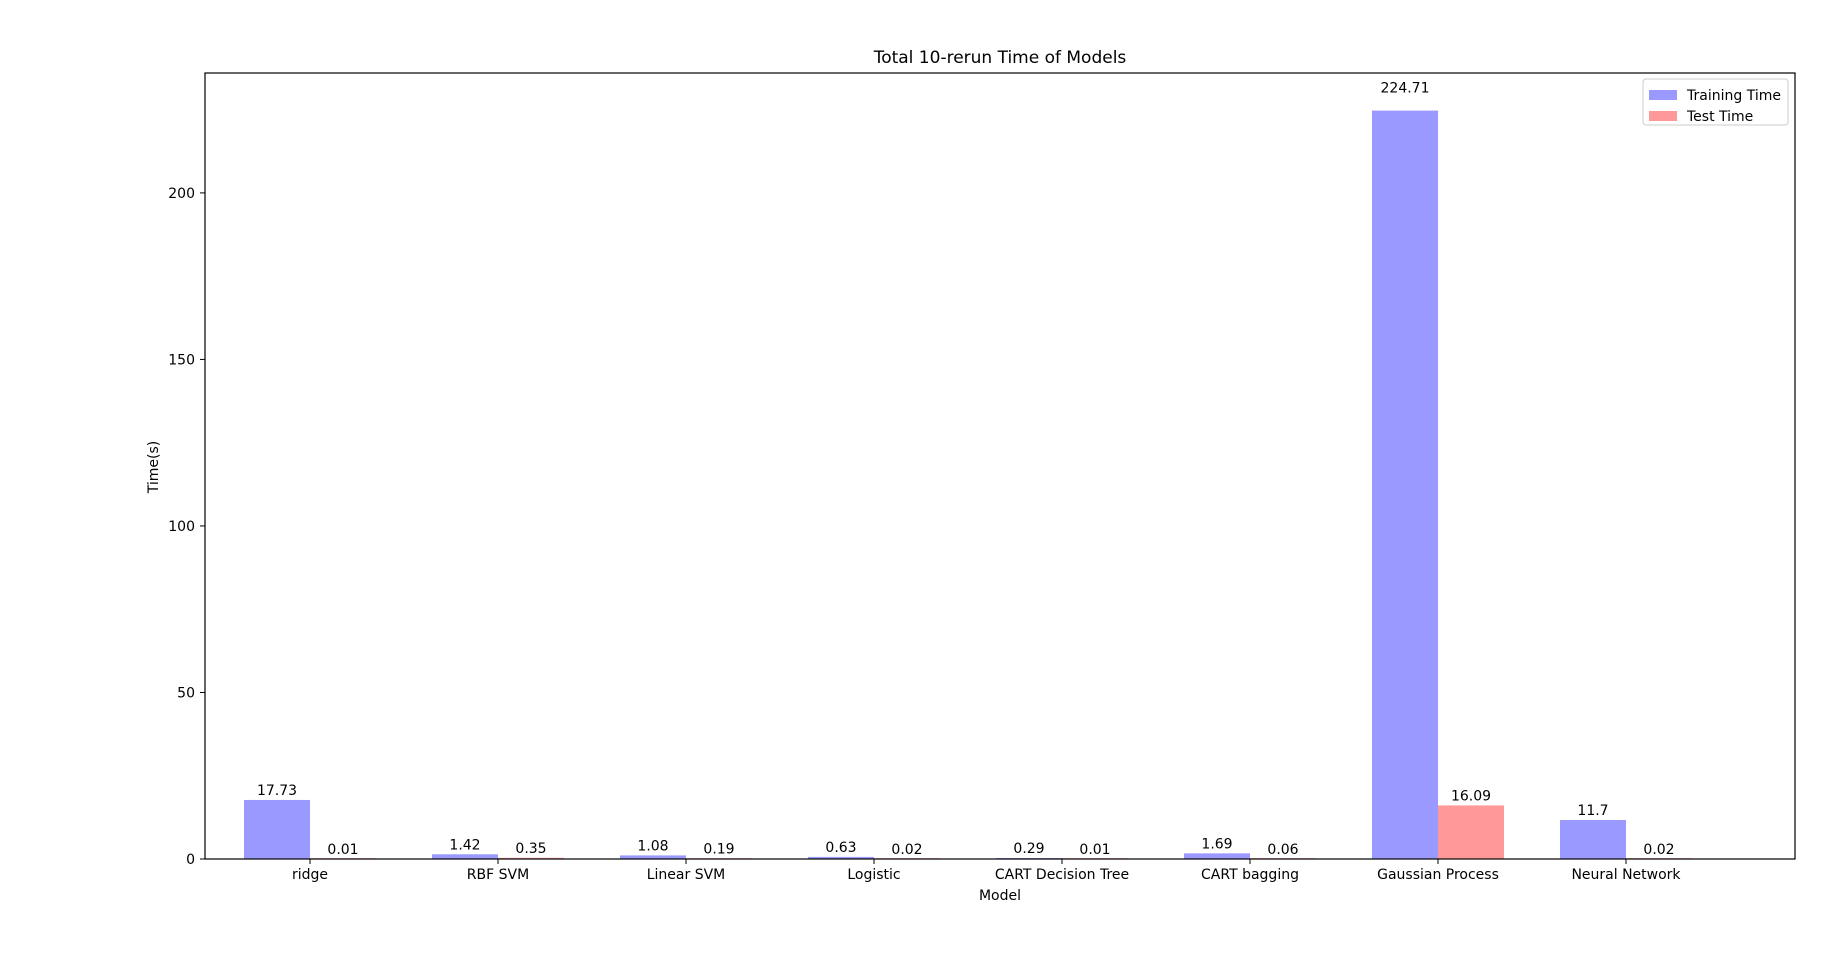 This screenshot has height=978, width=1842. Describe the element at coordinates (1471, 796) in the screenshot. I see `data-label-test-6: 16.09` at that location.